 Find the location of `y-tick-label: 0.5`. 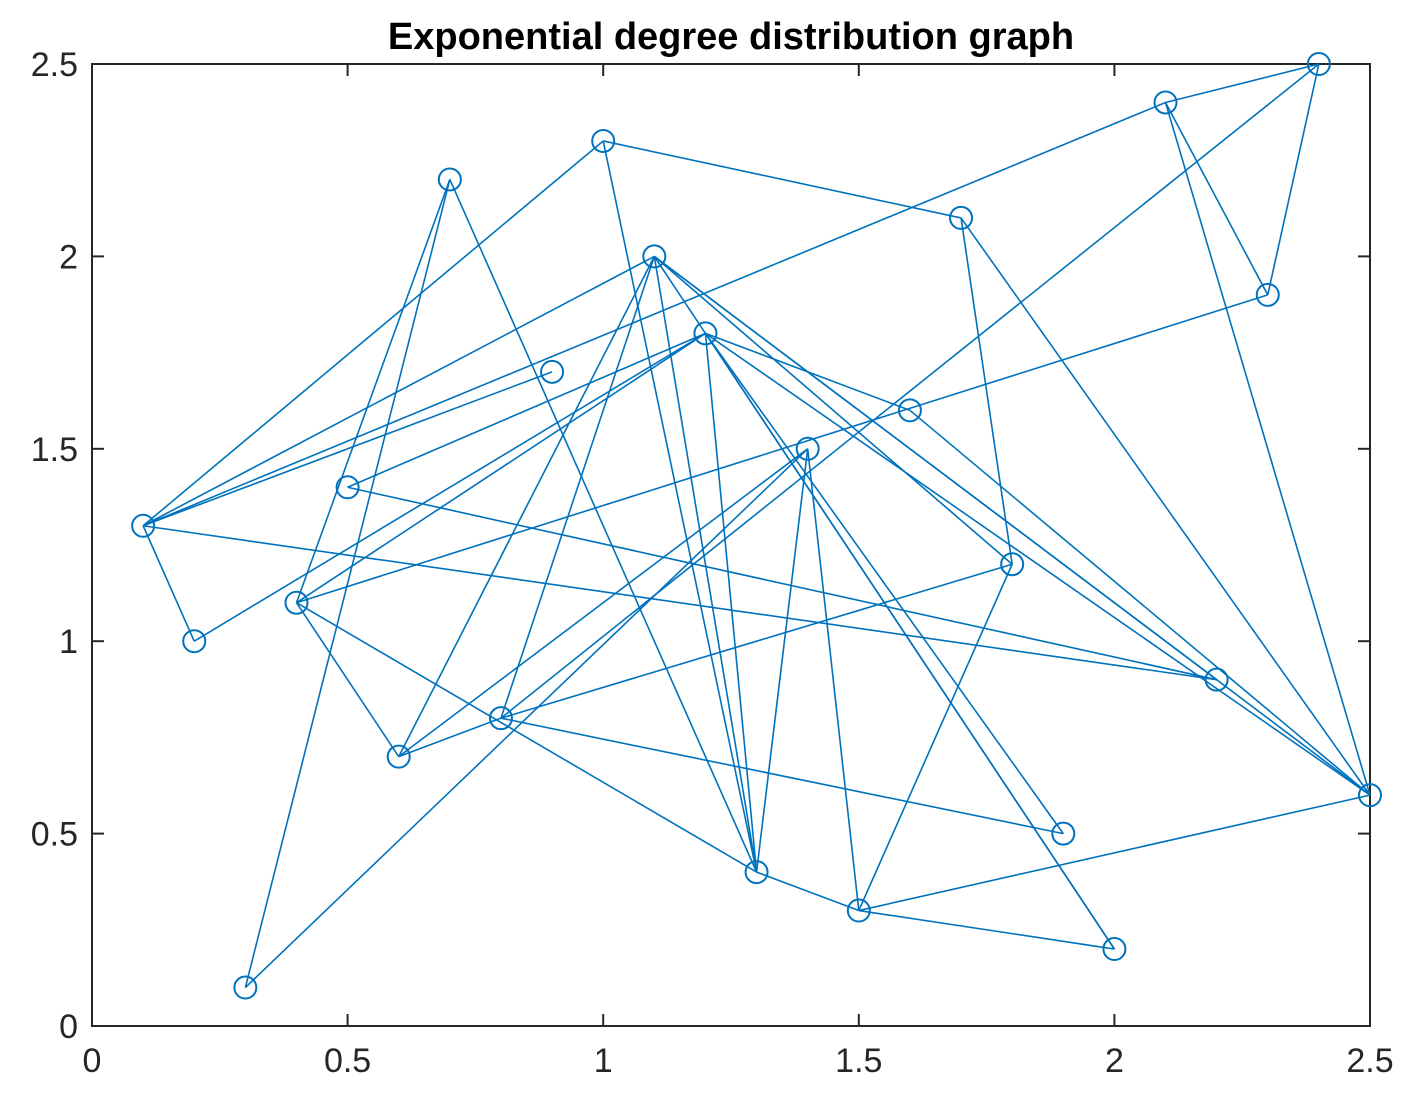

y-tick-label: 0.5 is located at coordinates (54, 835).